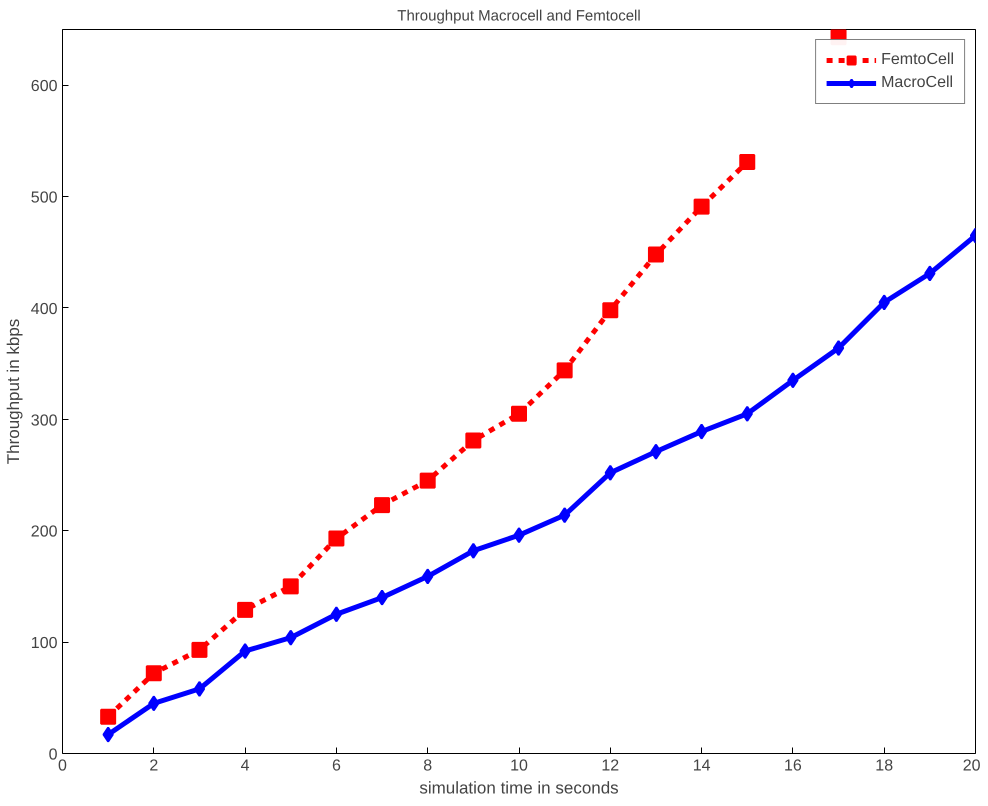 This screenshot has height=806, width=988. What do you see at coordinates (701, 766) in the screenshot?
I see `x-tick-label: 14` at bounding box center [701, 766].